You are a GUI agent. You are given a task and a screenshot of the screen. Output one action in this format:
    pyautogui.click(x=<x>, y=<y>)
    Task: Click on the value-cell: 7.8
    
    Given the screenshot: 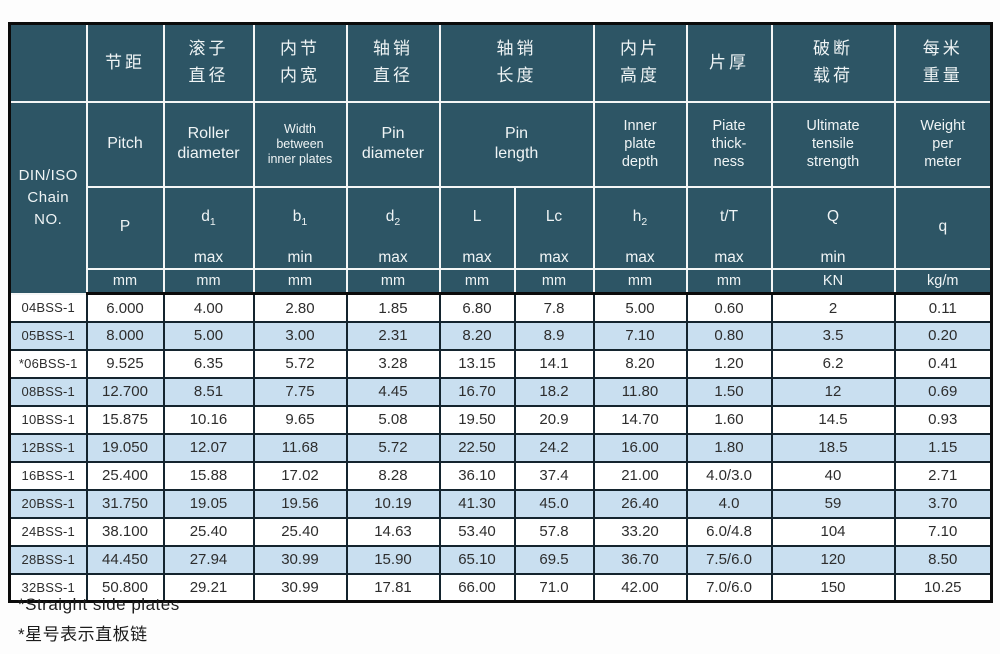 What is the action you would take?
    pyautogui.click(x=554, y=307)
    